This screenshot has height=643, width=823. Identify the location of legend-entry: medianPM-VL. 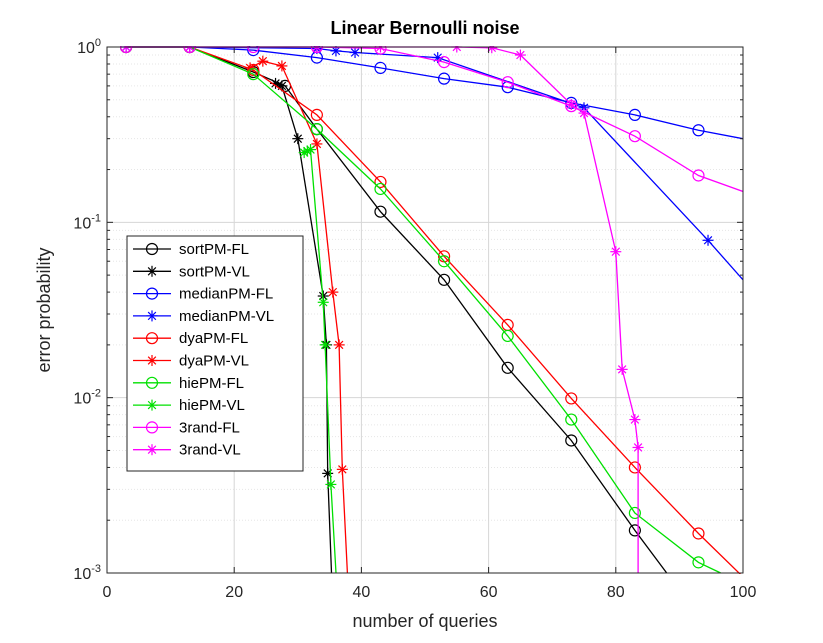
(203, 316).